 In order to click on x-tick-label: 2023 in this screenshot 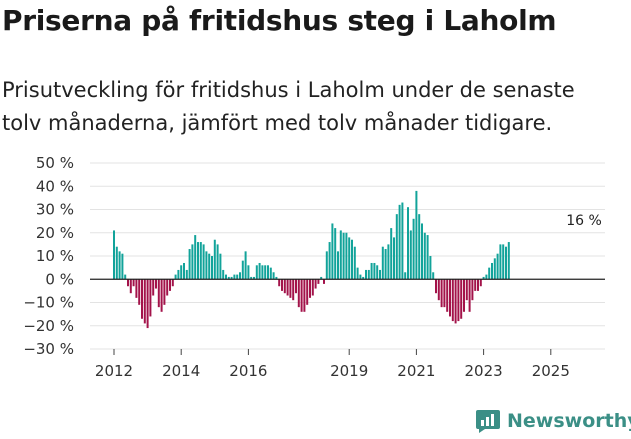, I will do `click(484, 371)`.